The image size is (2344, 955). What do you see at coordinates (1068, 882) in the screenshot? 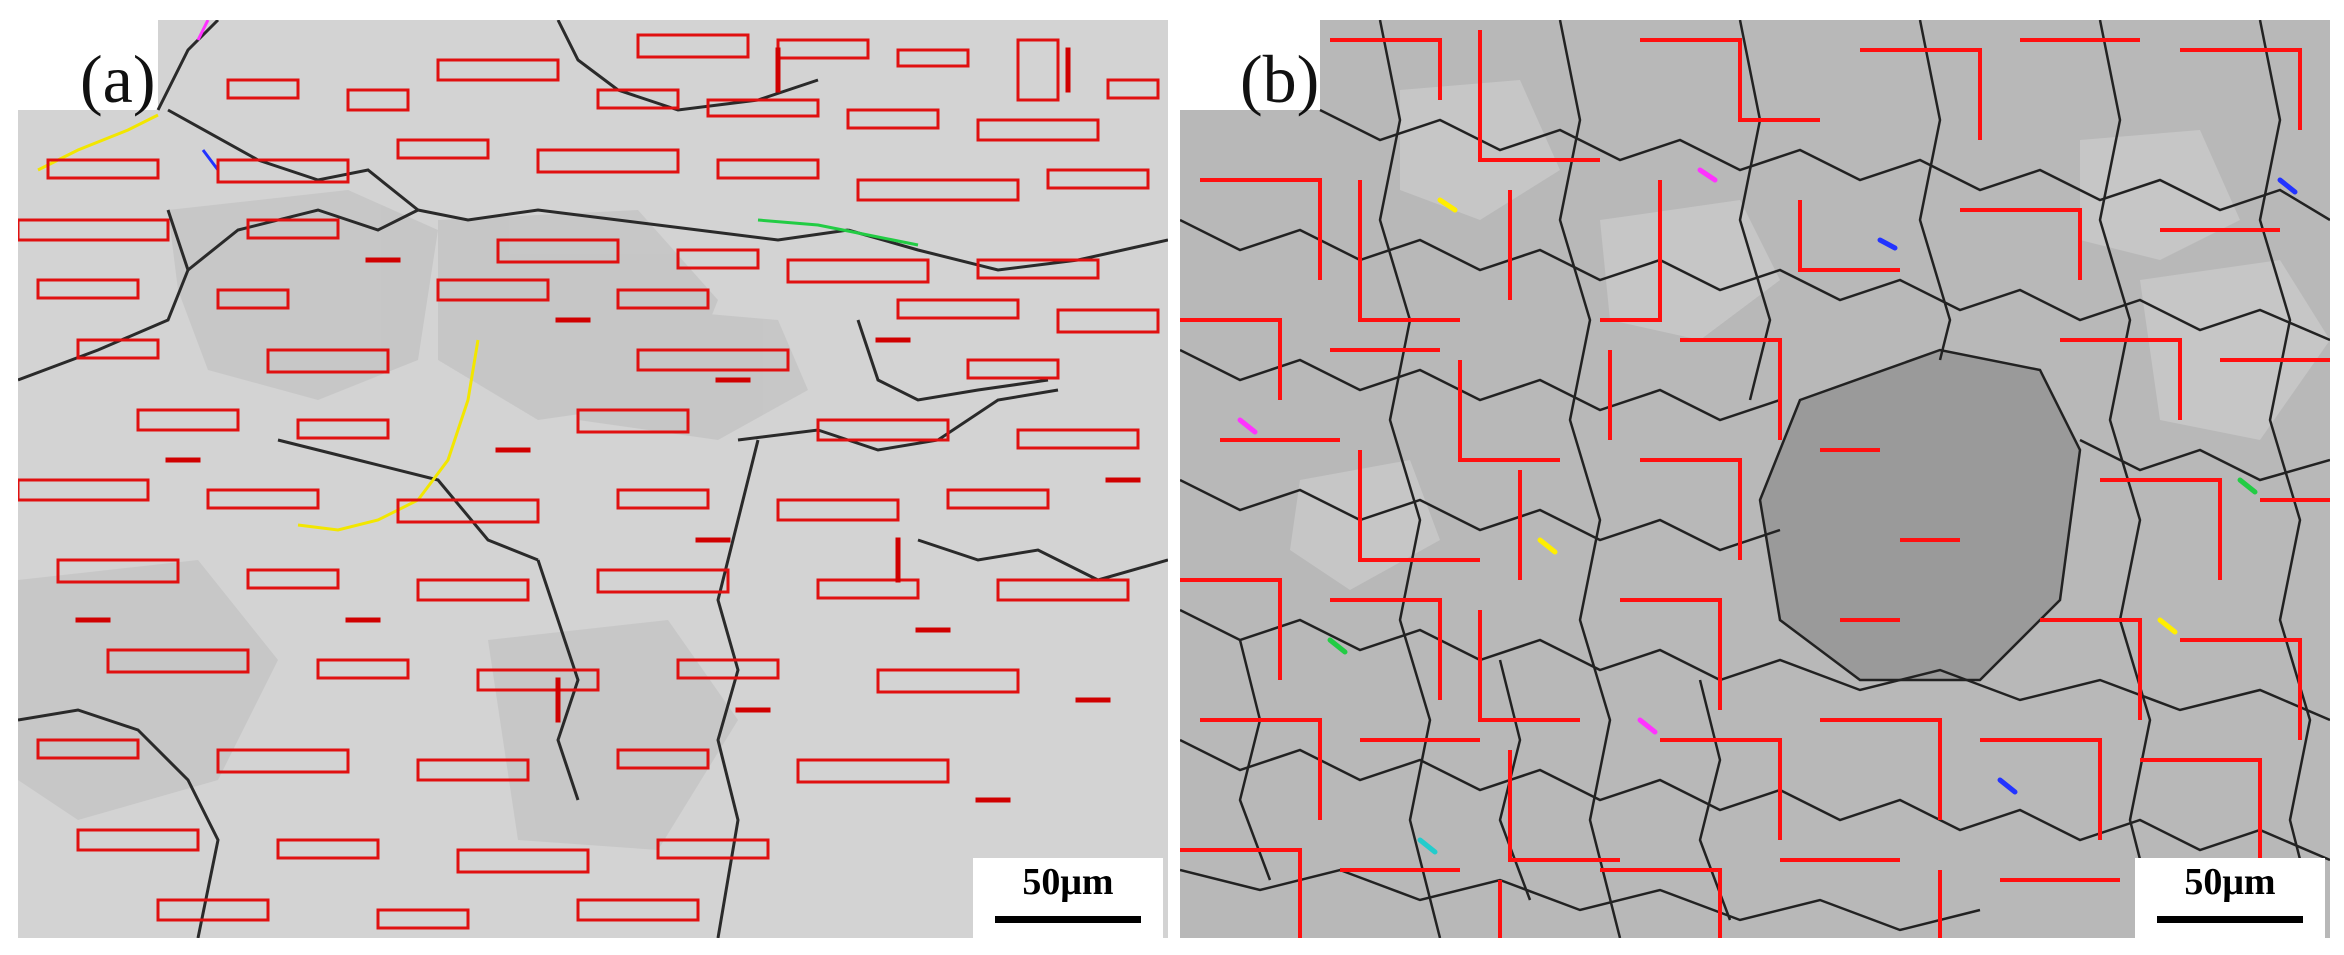
I see `scale-bar-a-text: 50μm` at bounding box center [1068, 882].